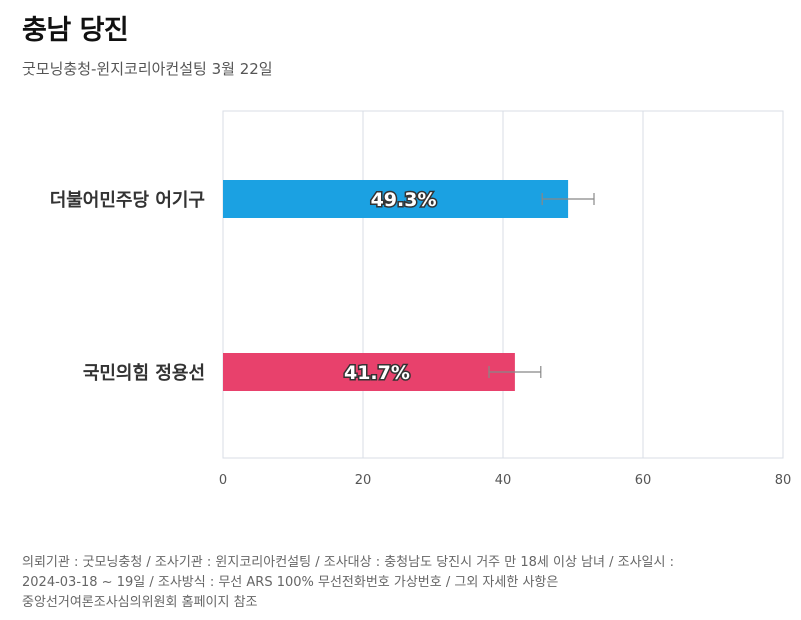  Describe the element at coordinates (404, 200) in the screenshot. I see `bar-value-label: 49.3%` at that location.